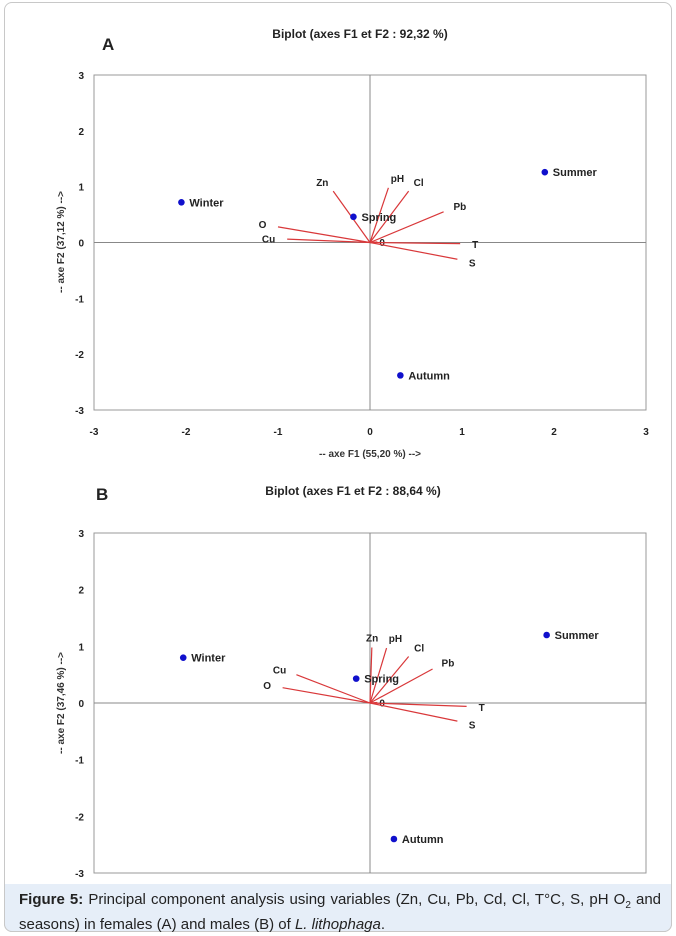  What do you see at coordinates (382, 243) in the screenshot?
I see `variable-label: 0` at bounding box center [382, 243].